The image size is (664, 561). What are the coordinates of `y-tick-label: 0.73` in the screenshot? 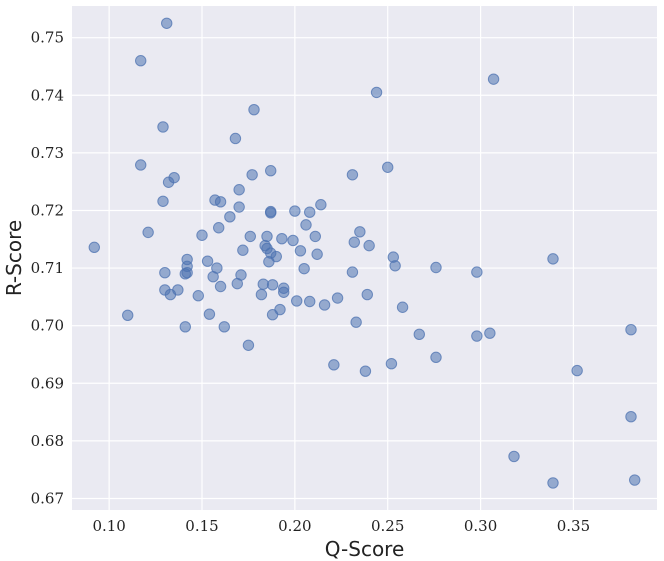 It's located at (47, 153).